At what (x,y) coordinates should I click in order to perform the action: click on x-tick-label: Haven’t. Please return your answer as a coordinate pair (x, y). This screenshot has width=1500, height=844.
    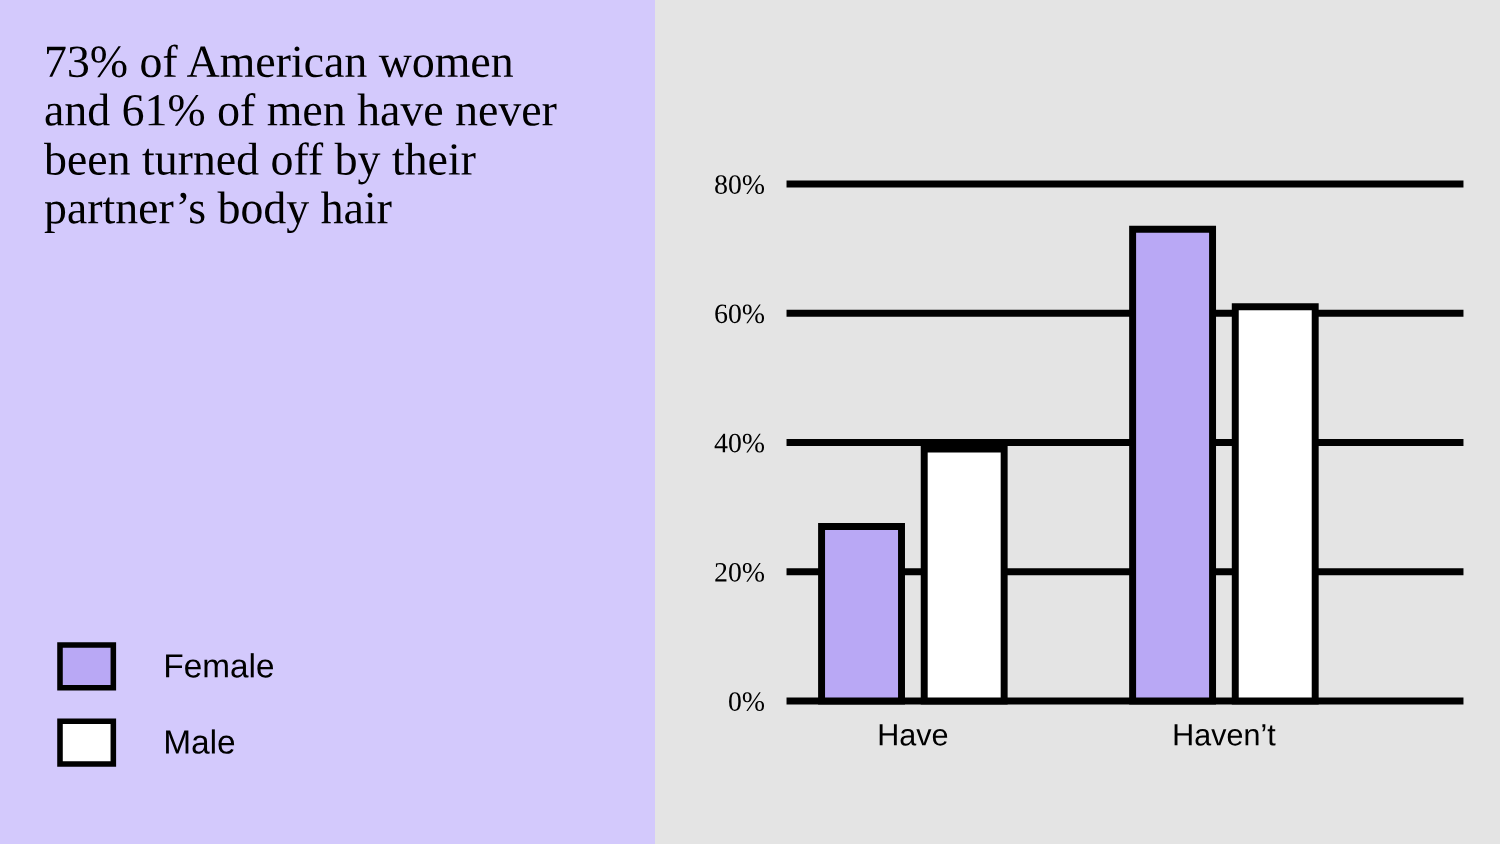
    Looking at the image, I should click on (1225, 735).